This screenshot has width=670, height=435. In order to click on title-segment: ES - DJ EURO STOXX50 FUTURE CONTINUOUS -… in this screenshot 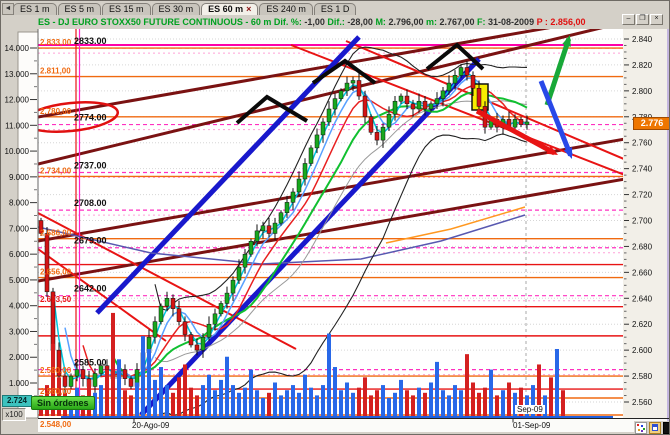, I will do `click(156, 22)`.